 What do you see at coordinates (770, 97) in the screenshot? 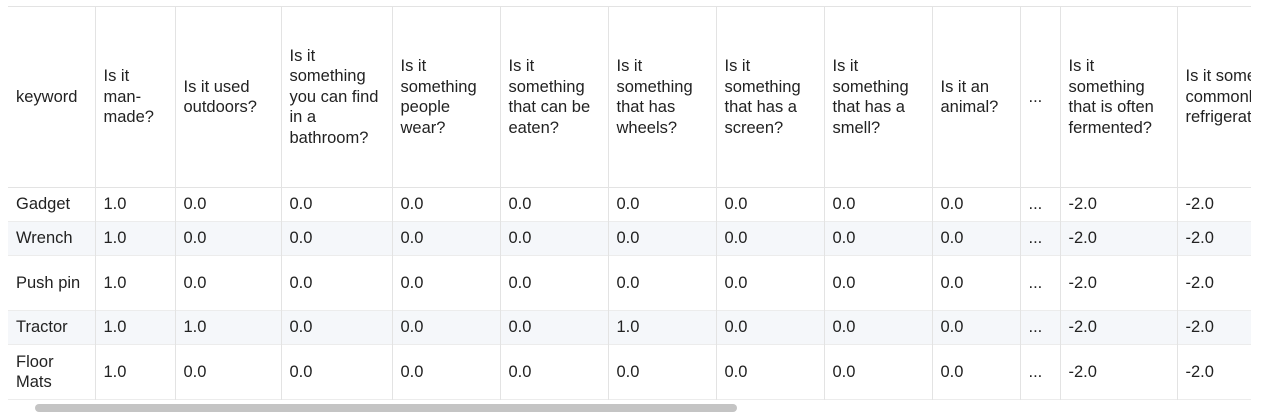
I see `column-header: Is it something that has a screen?` at bounding box center [770, 97].